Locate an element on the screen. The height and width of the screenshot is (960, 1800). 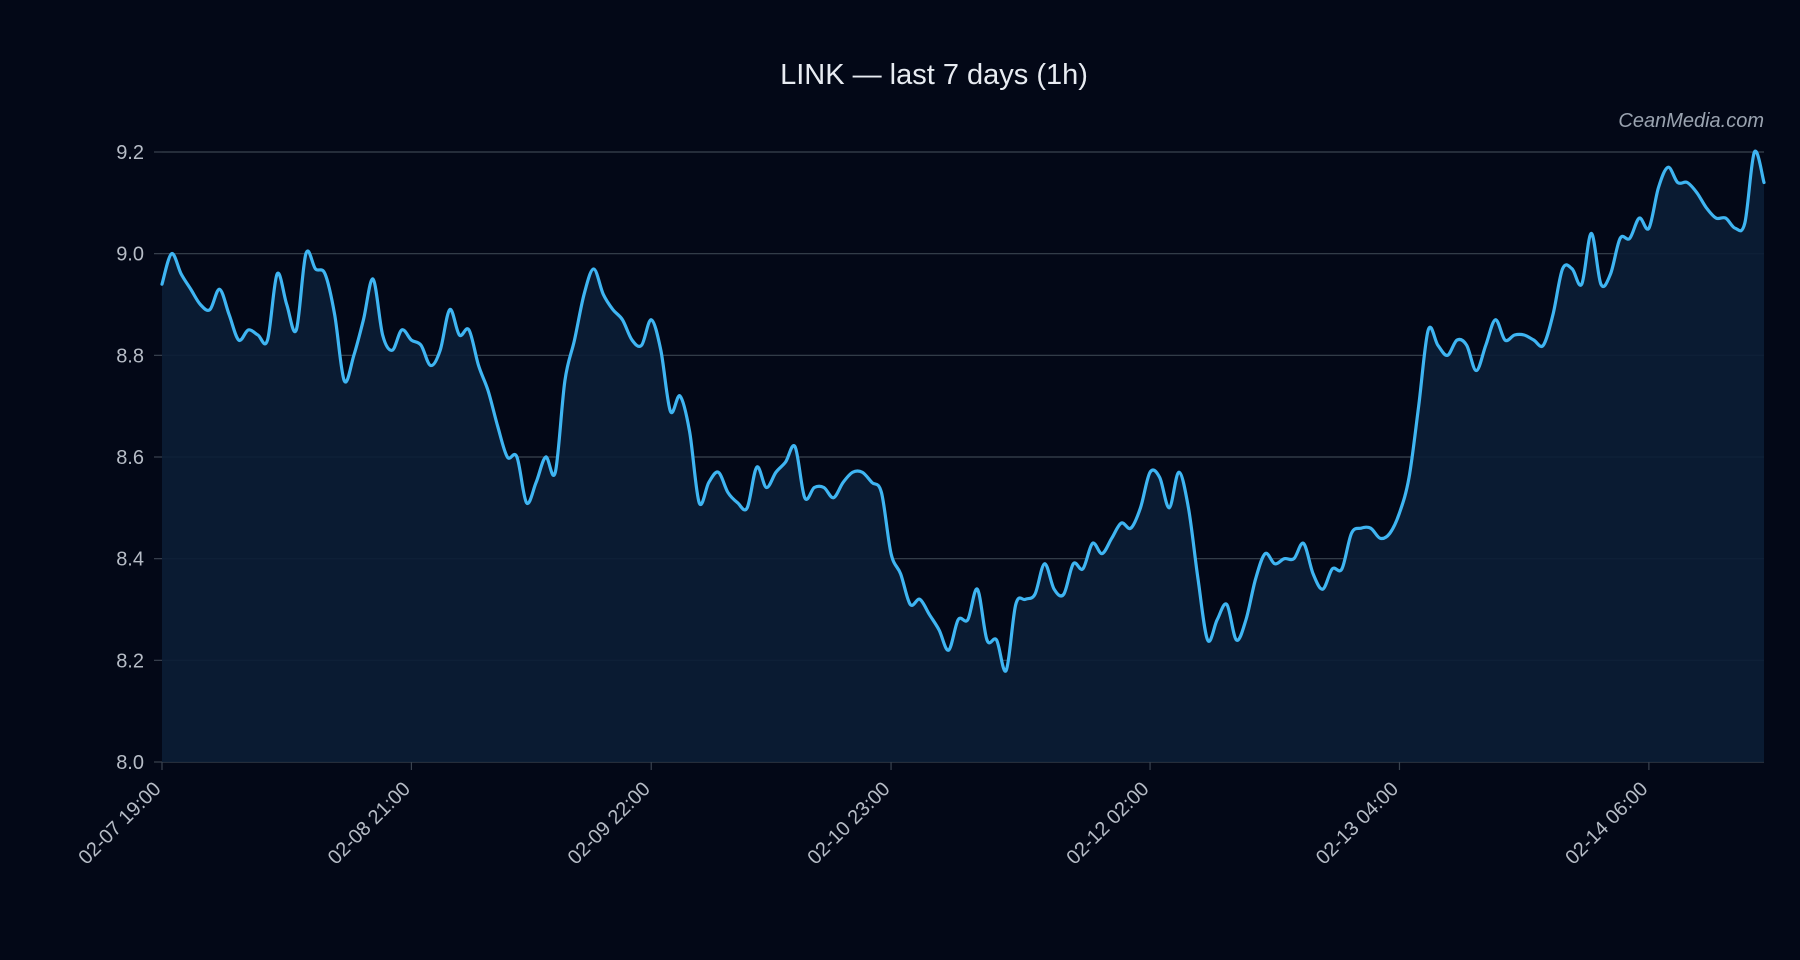
x-tick-label: 02-10 23:00 is located at coordinates (849, 823).